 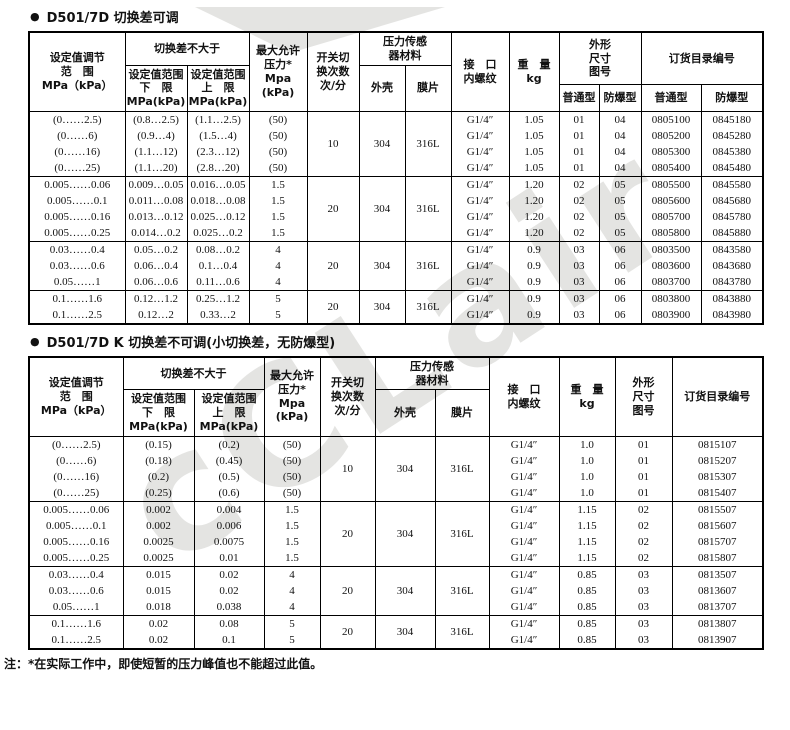 I want to click on cell-upper-limit: (1.5…4), so click(x=218, y=135).